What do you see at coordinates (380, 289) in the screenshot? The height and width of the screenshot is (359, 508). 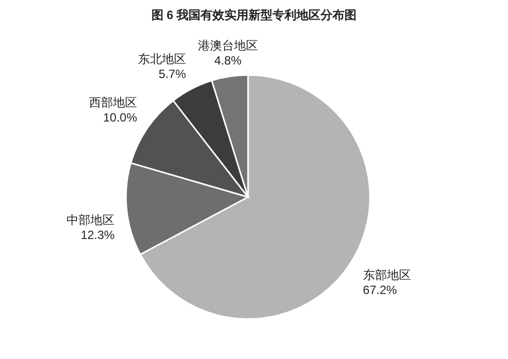 I see `data-label: 67.2%` at bounding box center [380, 289].